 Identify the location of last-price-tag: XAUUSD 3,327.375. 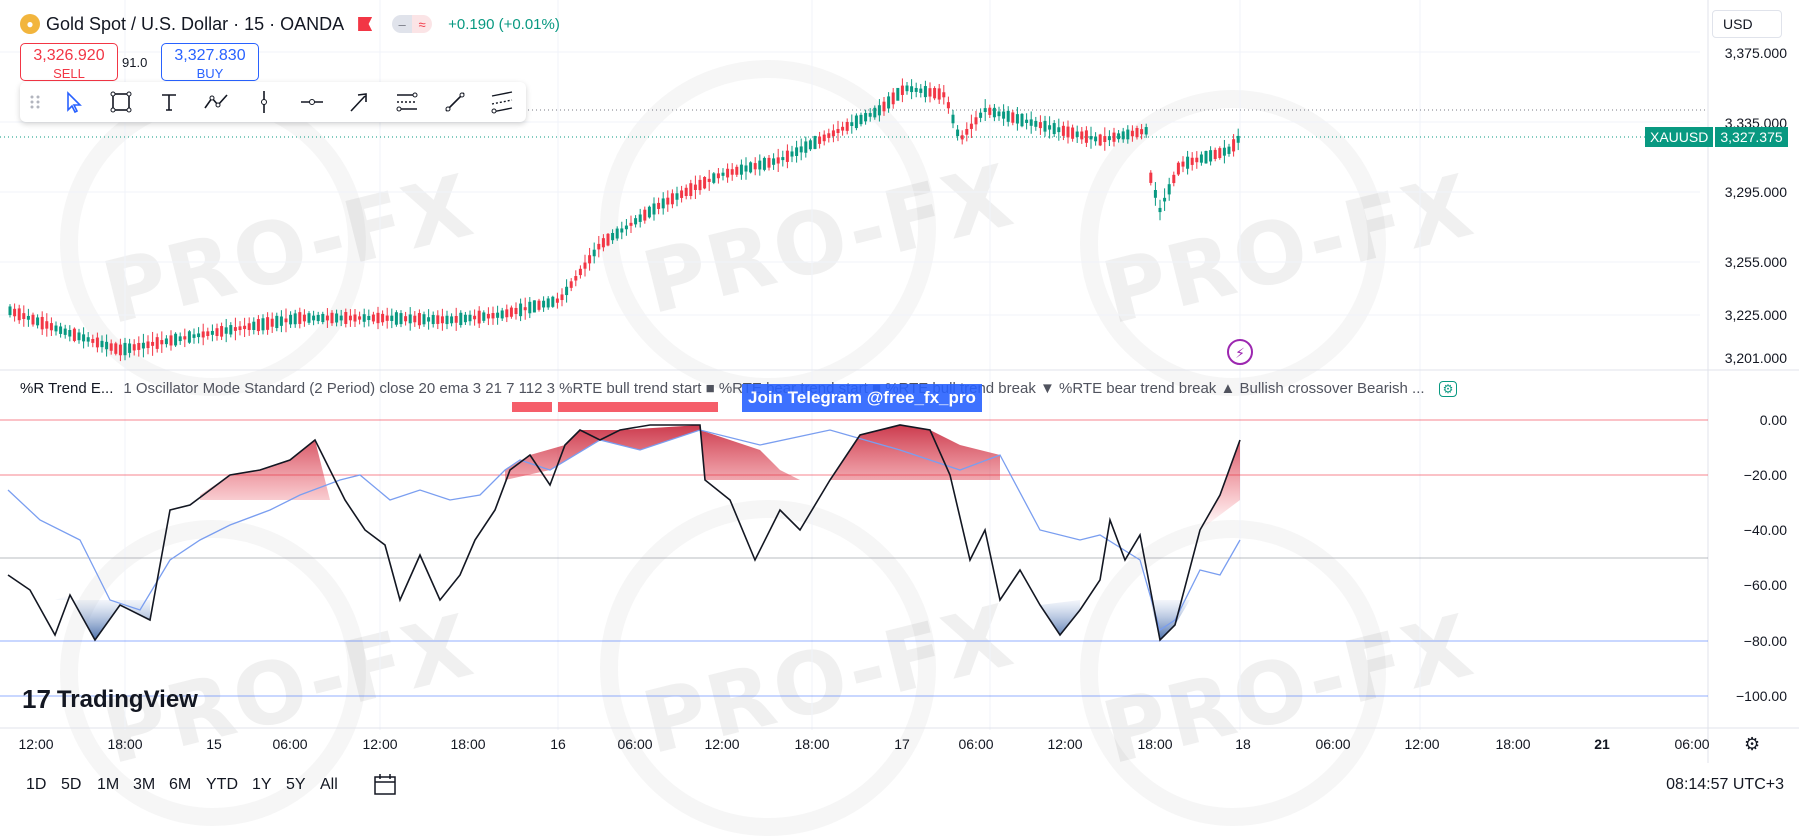
(1716, 137).